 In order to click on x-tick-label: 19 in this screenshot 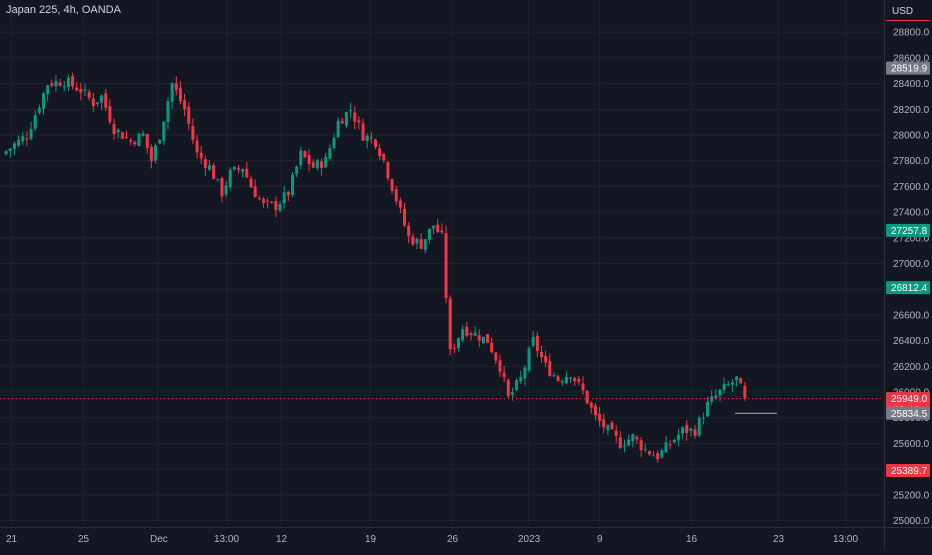, I will do `click(371, 539)`.